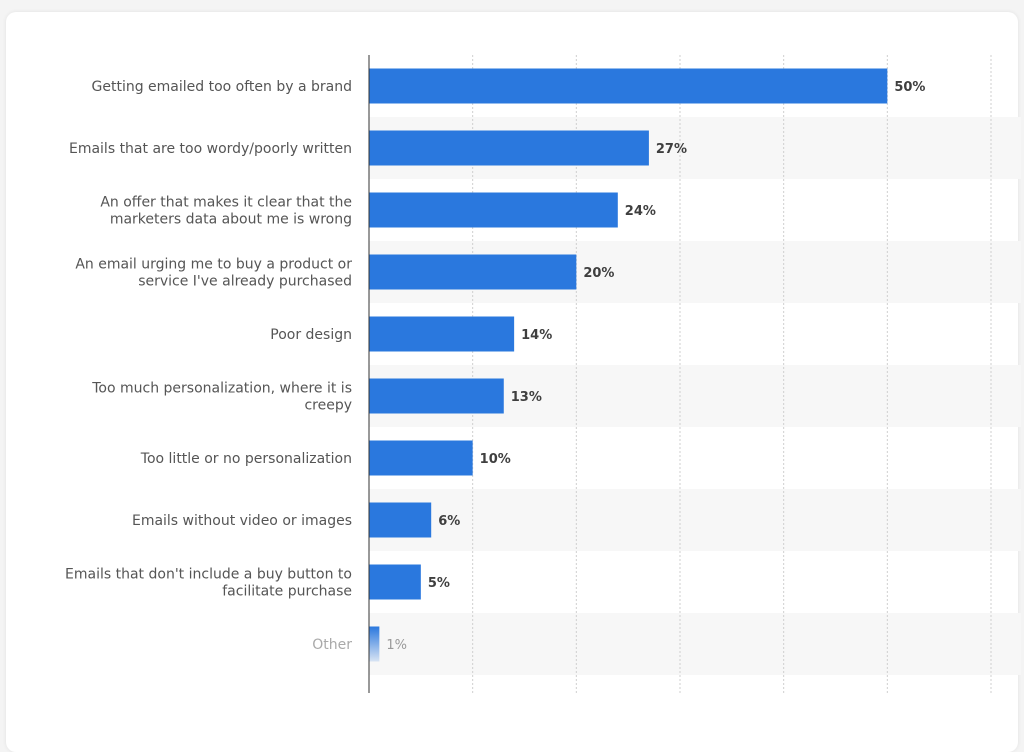 Image resolution: width=1024 pixels, height=752 pixels. Describe the element at coordinates (439, 583) in the screenshot. I see `data-label: 5%` at that location.